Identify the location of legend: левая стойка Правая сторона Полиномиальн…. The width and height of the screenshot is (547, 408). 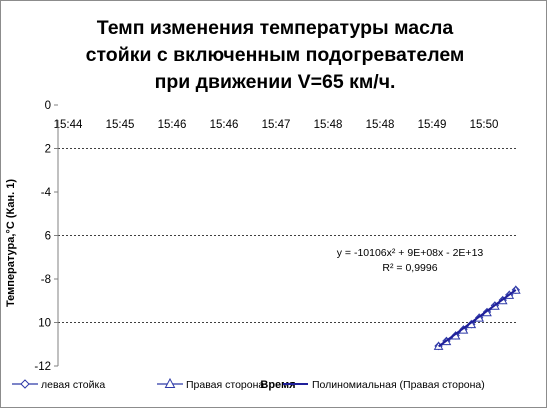
(248, 384).